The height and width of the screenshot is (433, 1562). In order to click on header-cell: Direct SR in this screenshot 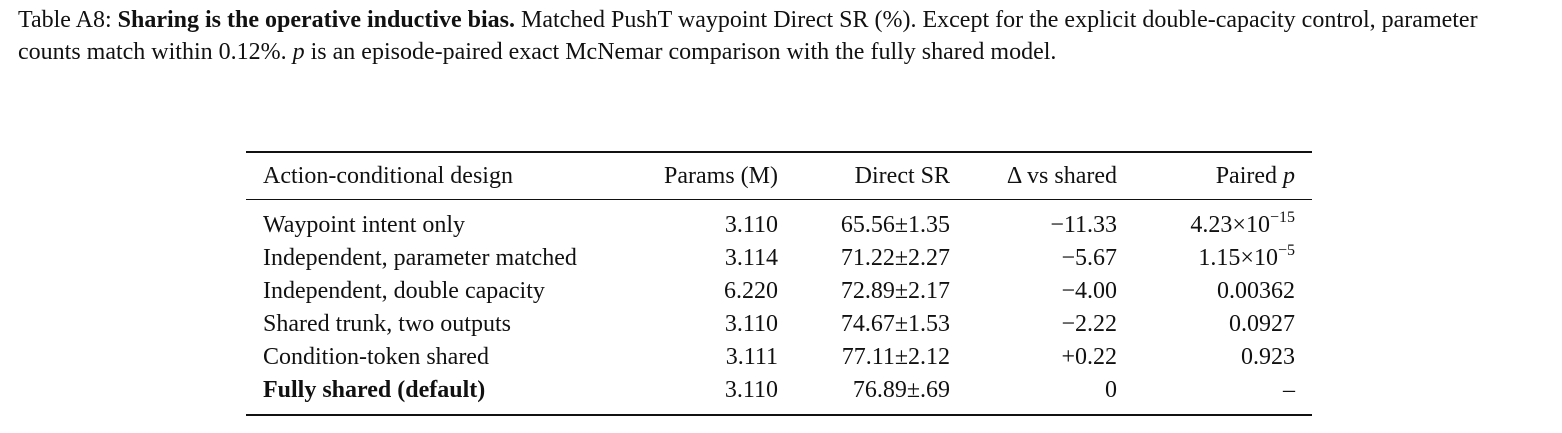, I will do `click(902, 175)`.